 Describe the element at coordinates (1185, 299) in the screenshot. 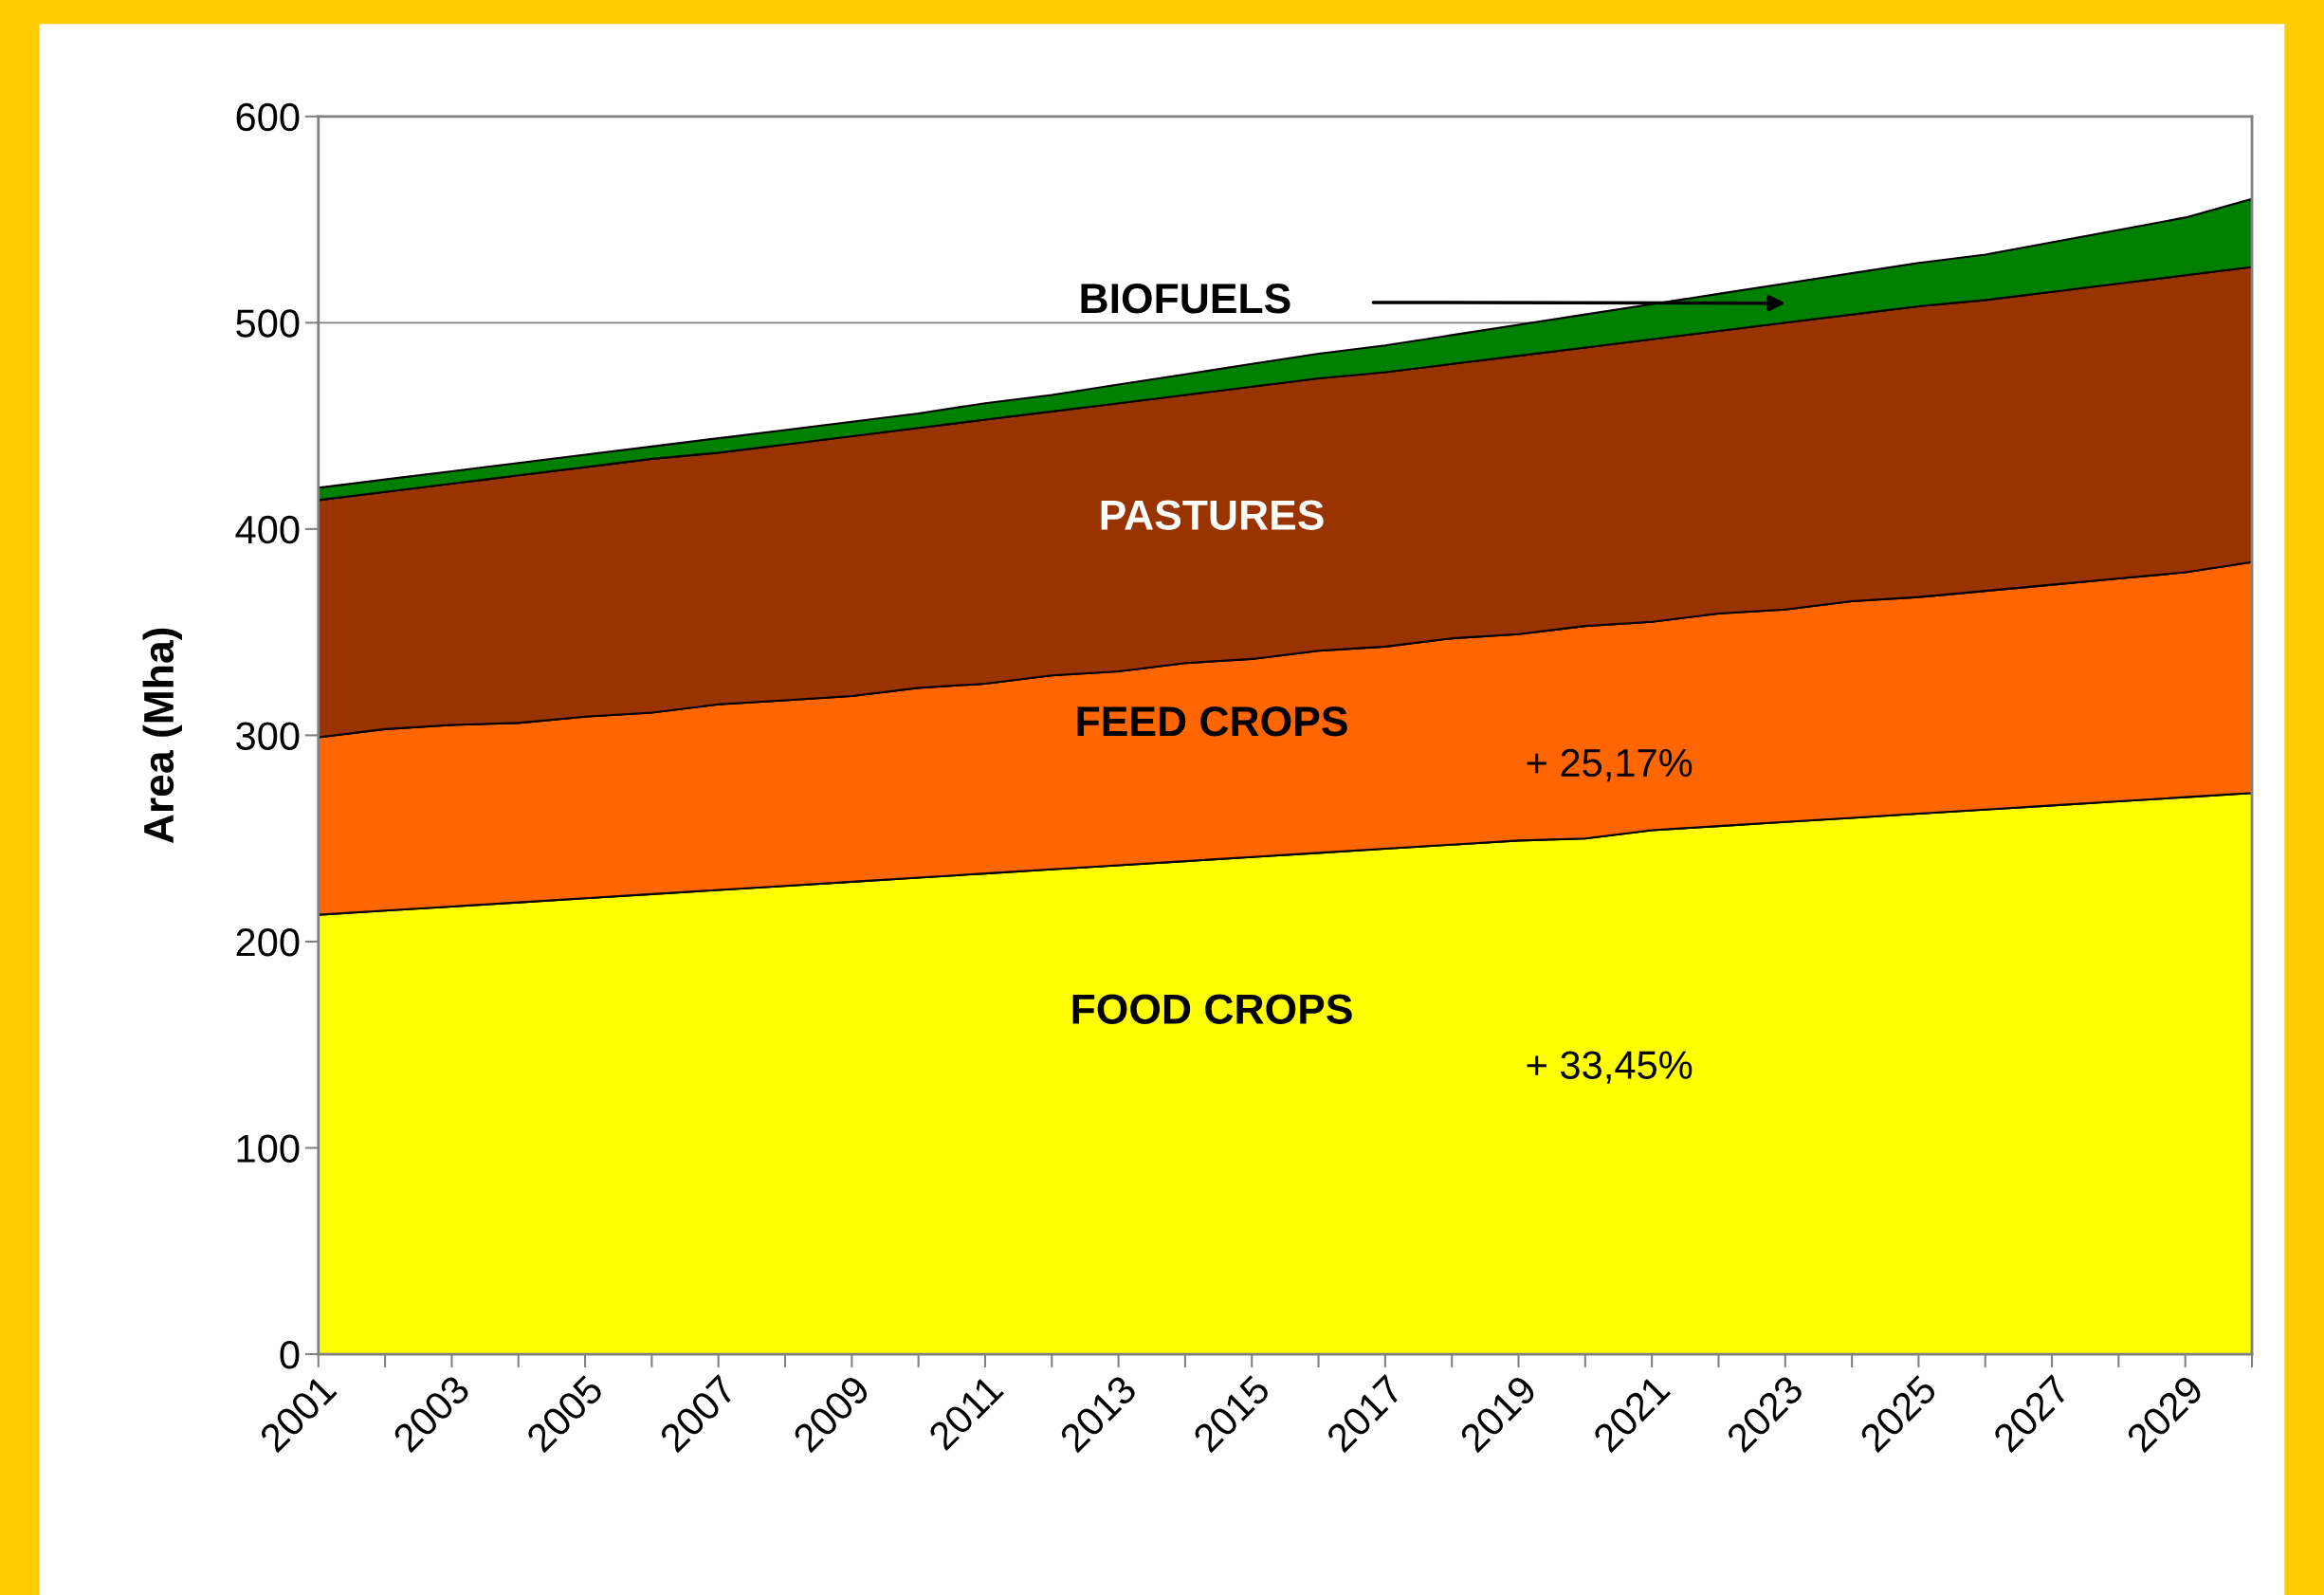

I see `series-label: BIOFUELS` at that location.